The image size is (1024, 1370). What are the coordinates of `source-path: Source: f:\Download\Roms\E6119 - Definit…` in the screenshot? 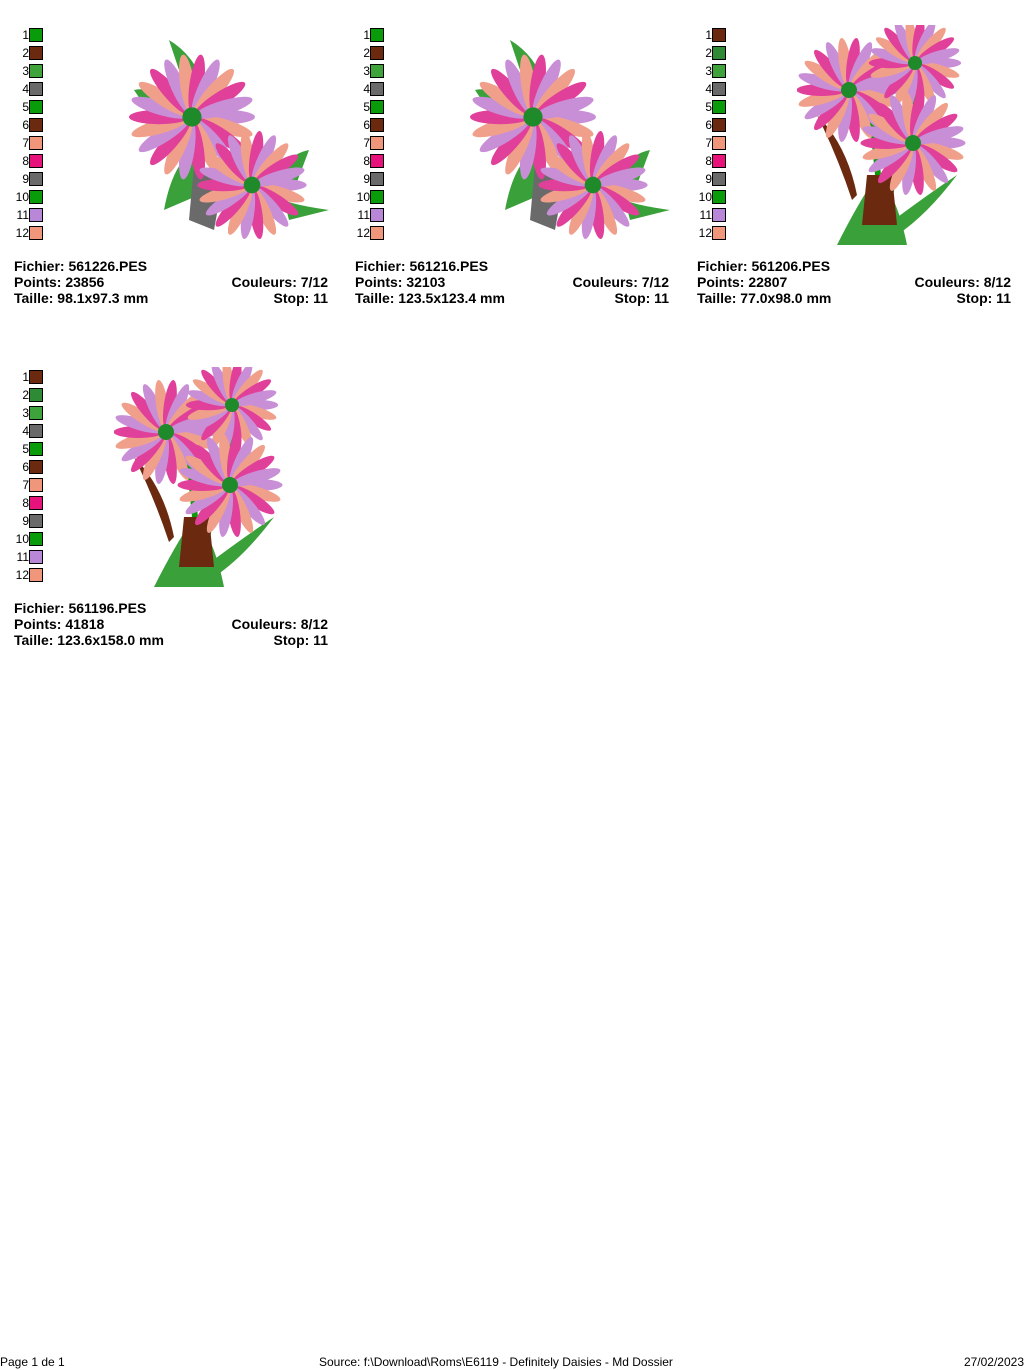 It's located at (496, 1362).